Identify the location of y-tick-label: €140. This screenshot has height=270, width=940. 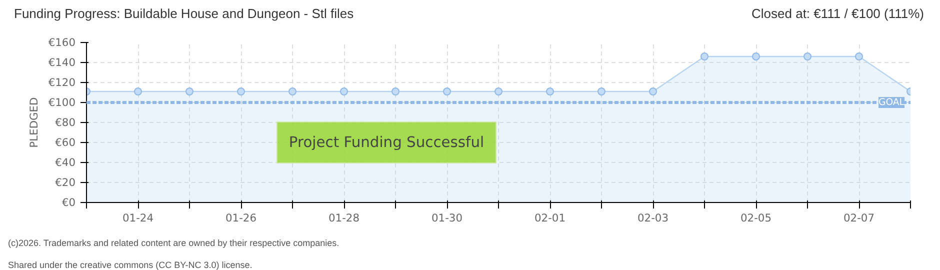
(62, 62).